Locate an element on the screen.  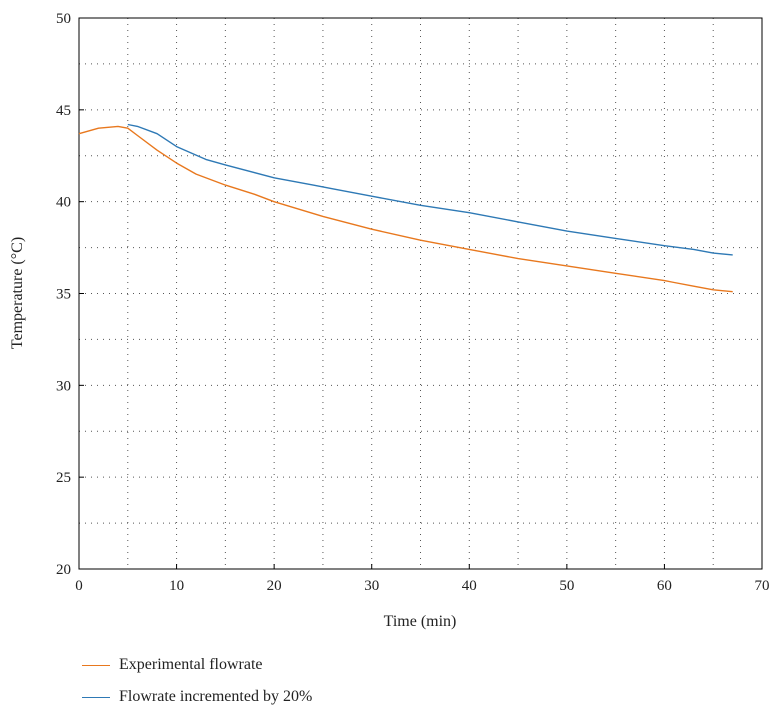
y-tick-label: 20 is located at coordinates (63, 570).